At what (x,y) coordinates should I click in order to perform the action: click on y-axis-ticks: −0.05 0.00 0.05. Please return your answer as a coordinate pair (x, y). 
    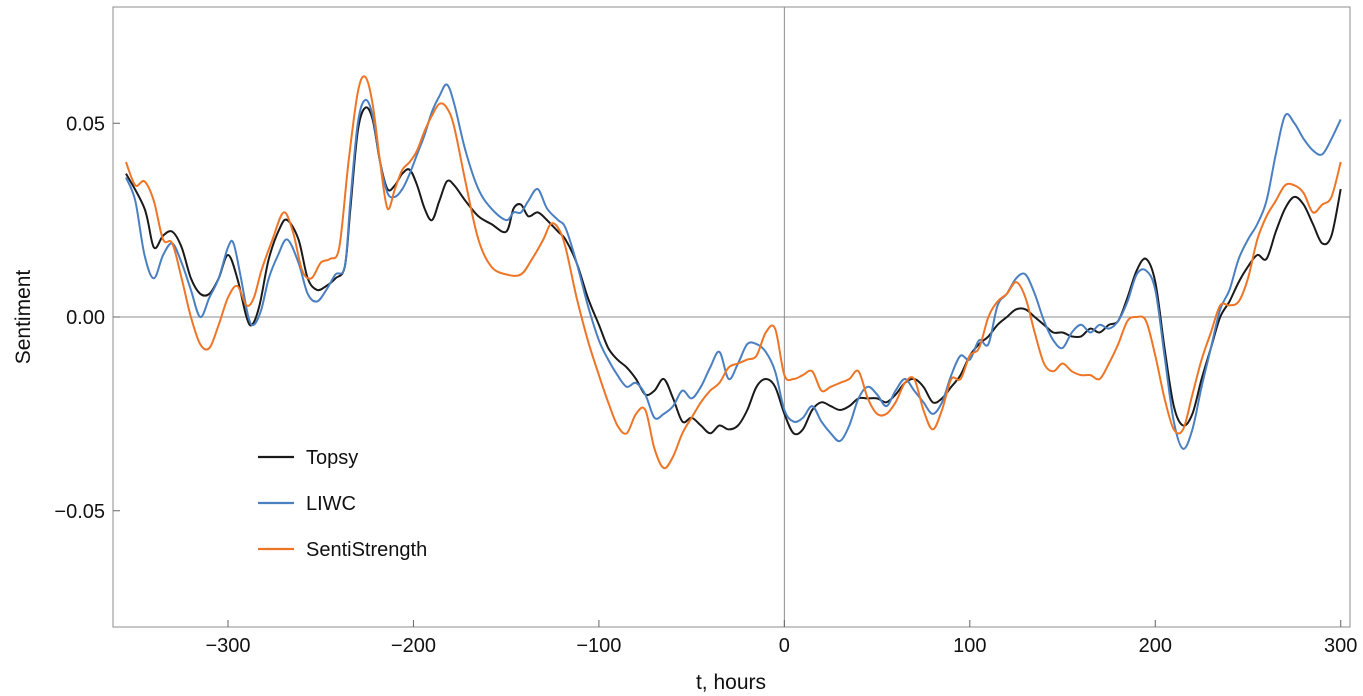
    Looking at the image, I should click on (87, 318).